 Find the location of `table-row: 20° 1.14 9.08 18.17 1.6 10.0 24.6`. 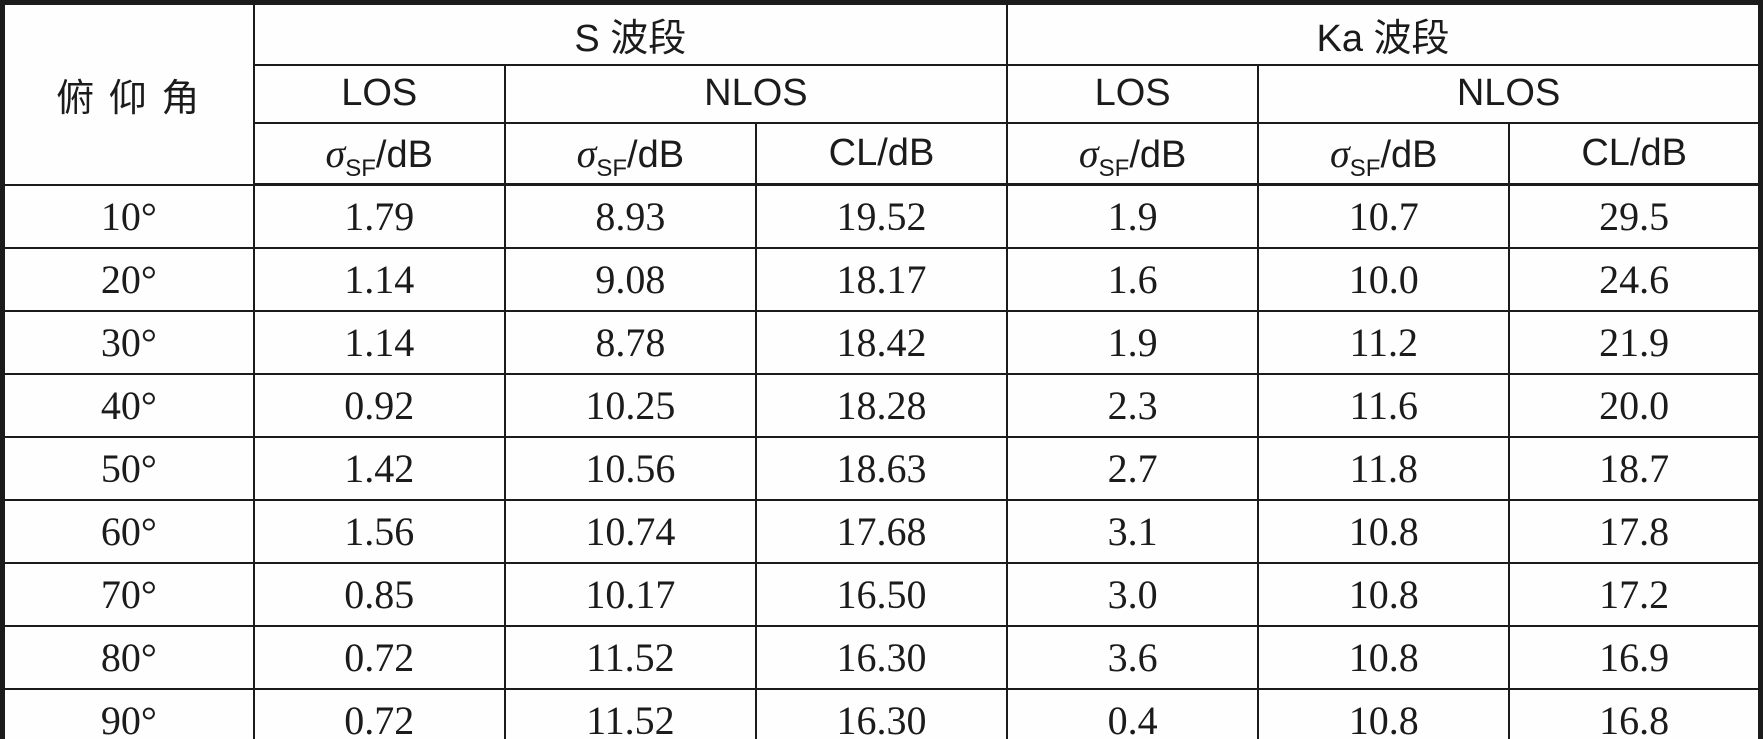

table-row: 20° 1.14 9.08 18.17 1.6 10.0 24.6 is located at coordinates (881, 279).